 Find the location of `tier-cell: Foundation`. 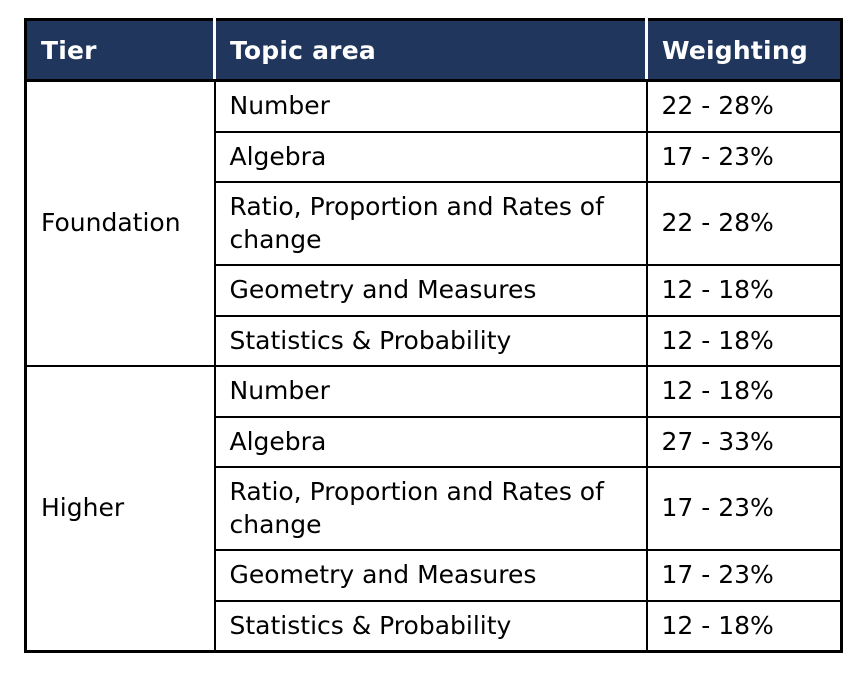

tier-cell: Foundation is located at coordinates (120, 223).